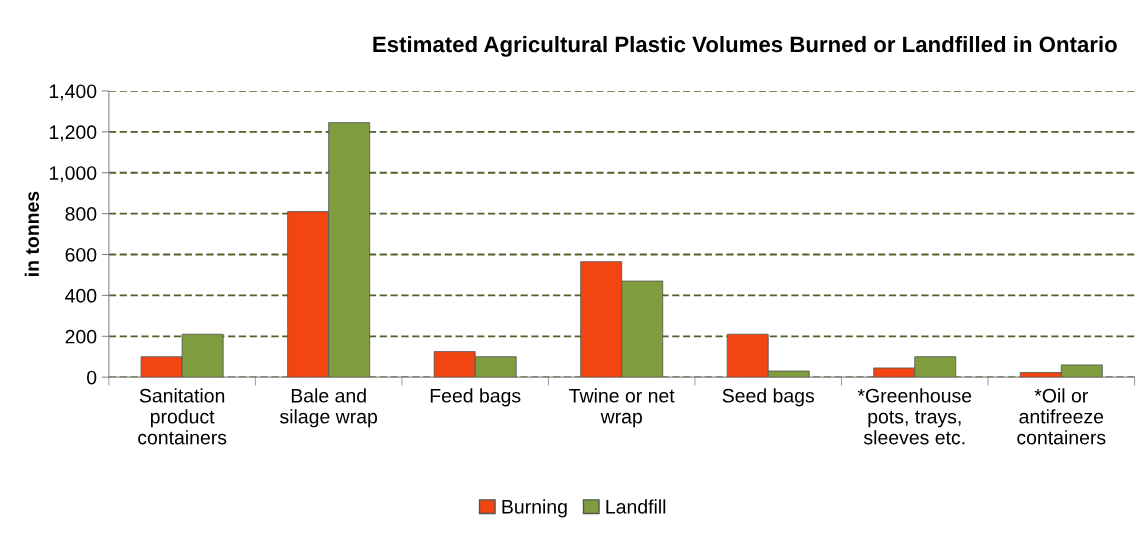 The height and width of the screenshot is (535, 1146). What do you see at coordinates (534, 508) in the screenshot?
I see `legend-label: Burning` at bounding box center [534, 508].